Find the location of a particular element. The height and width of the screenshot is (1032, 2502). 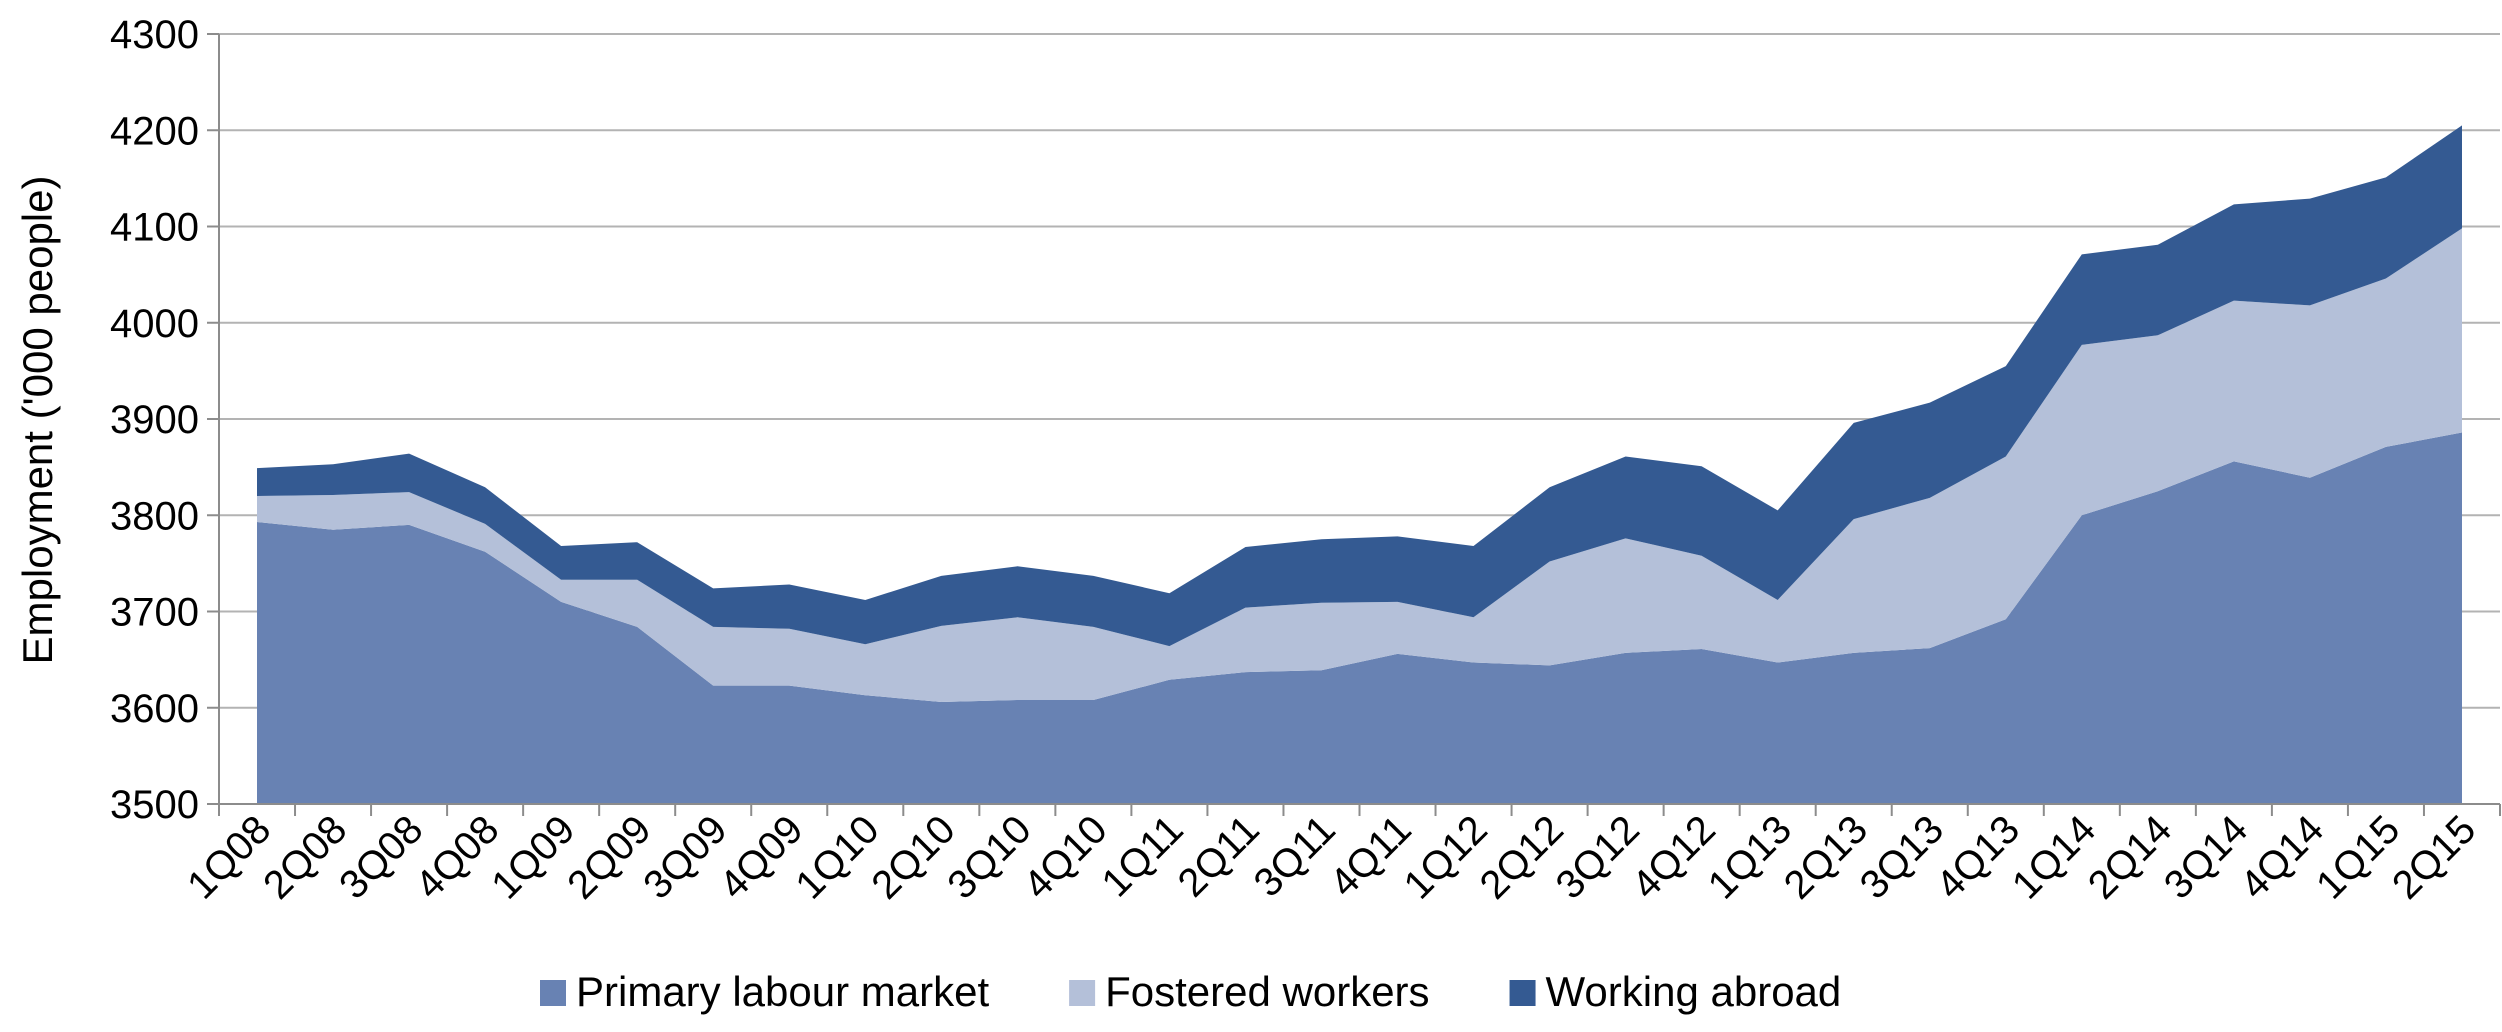

y-tick-label: 4300 is located at coordinates (154, 35).